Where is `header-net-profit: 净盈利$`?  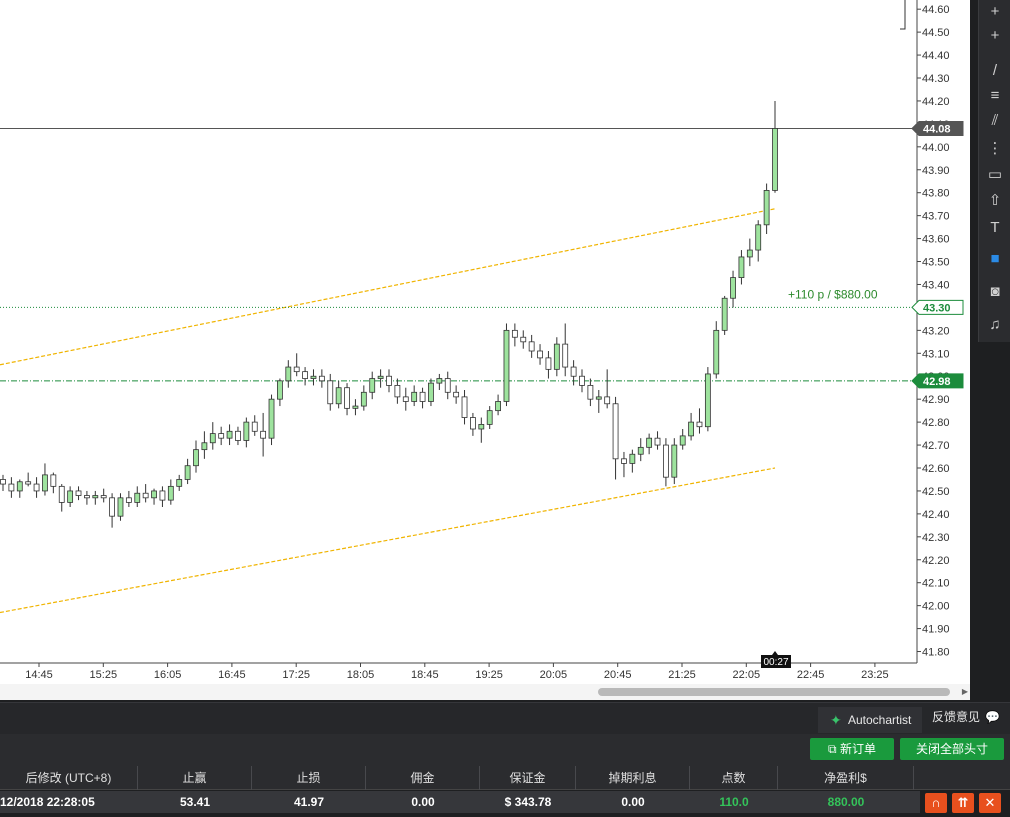 header-net-profit: 净盈利$ is located at coordinates (846, 778).